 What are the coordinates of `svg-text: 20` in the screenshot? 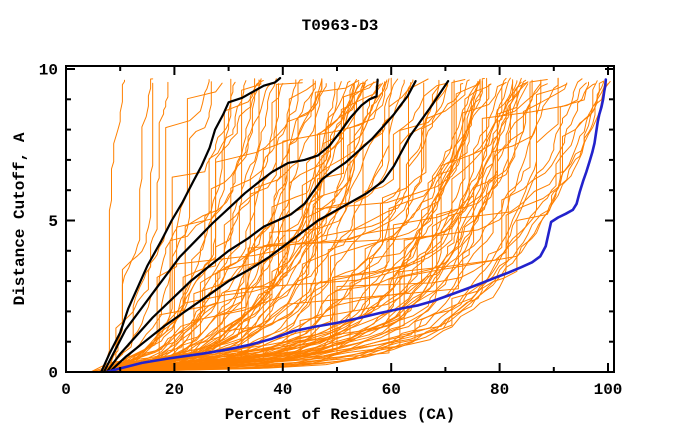 It's located at (174, 390).